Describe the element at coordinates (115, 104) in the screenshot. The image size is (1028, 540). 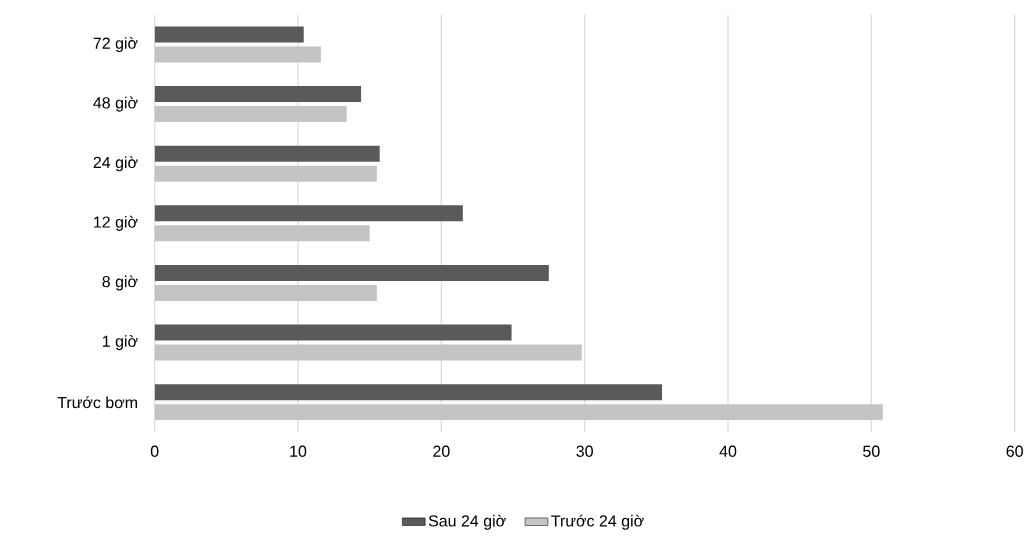
I see `y-tick-label: 48 giờ` at that location.